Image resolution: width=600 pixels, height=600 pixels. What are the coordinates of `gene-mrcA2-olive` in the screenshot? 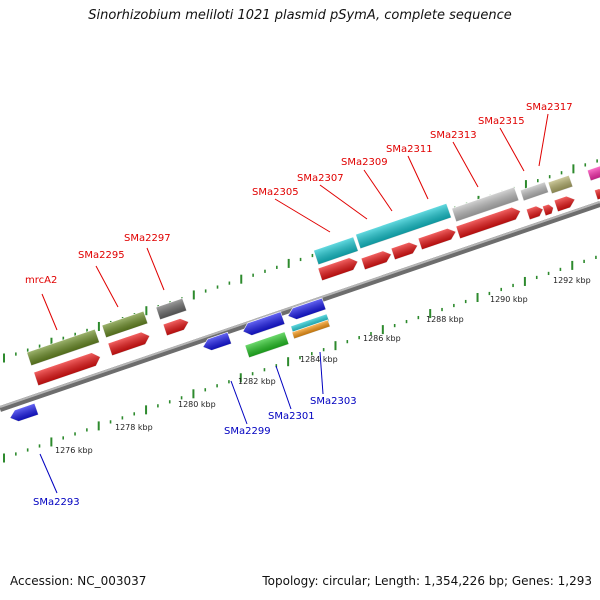 It's located at (63, 347).